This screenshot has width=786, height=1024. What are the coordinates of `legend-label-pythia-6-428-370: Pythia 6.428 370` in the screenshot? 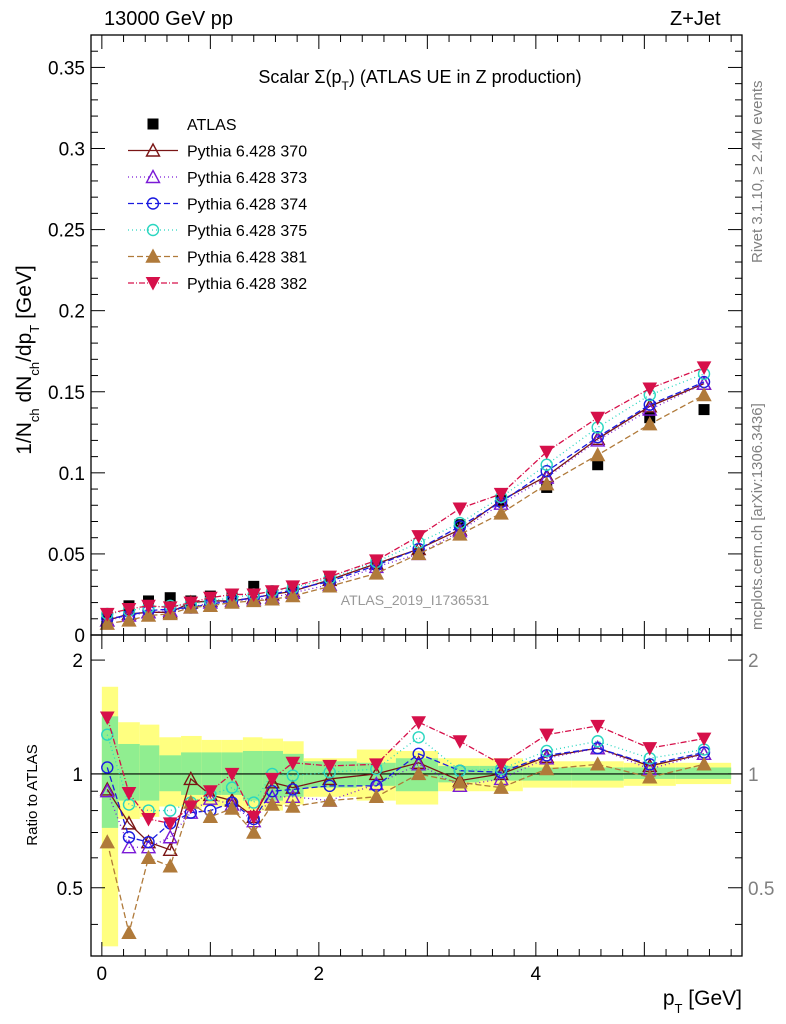 It's located at (247, 152).